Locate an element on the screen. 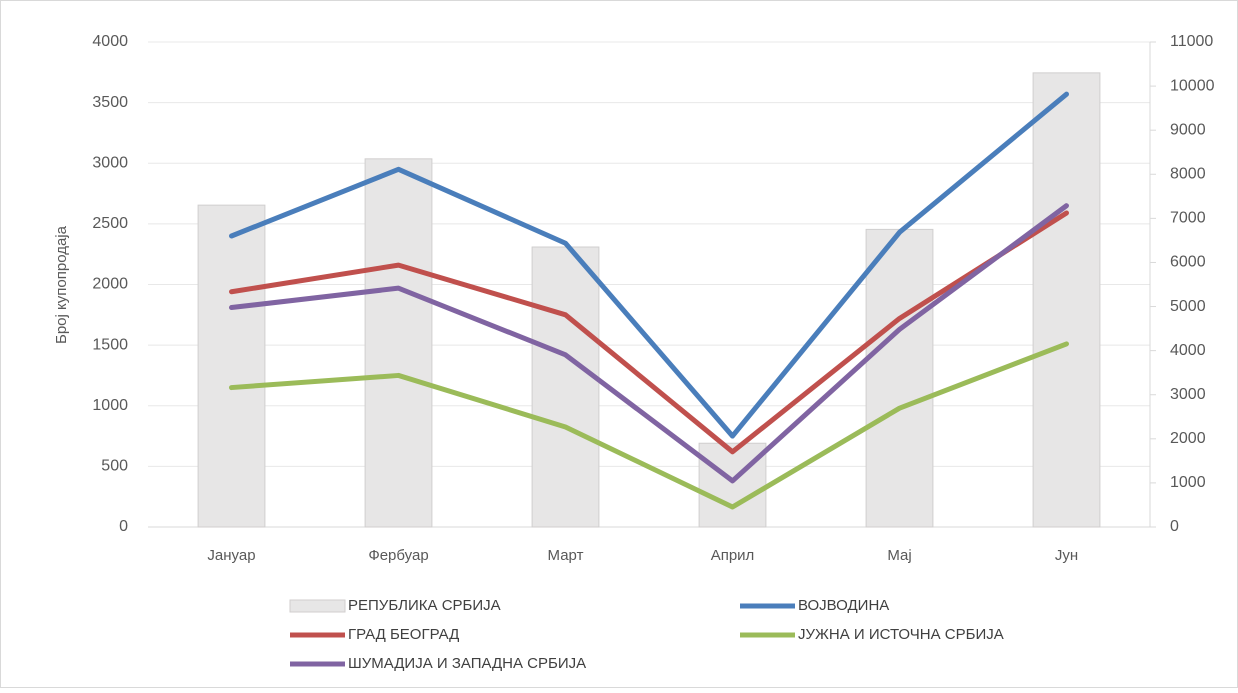  legend-swatch is located at coordinates (317, 606).